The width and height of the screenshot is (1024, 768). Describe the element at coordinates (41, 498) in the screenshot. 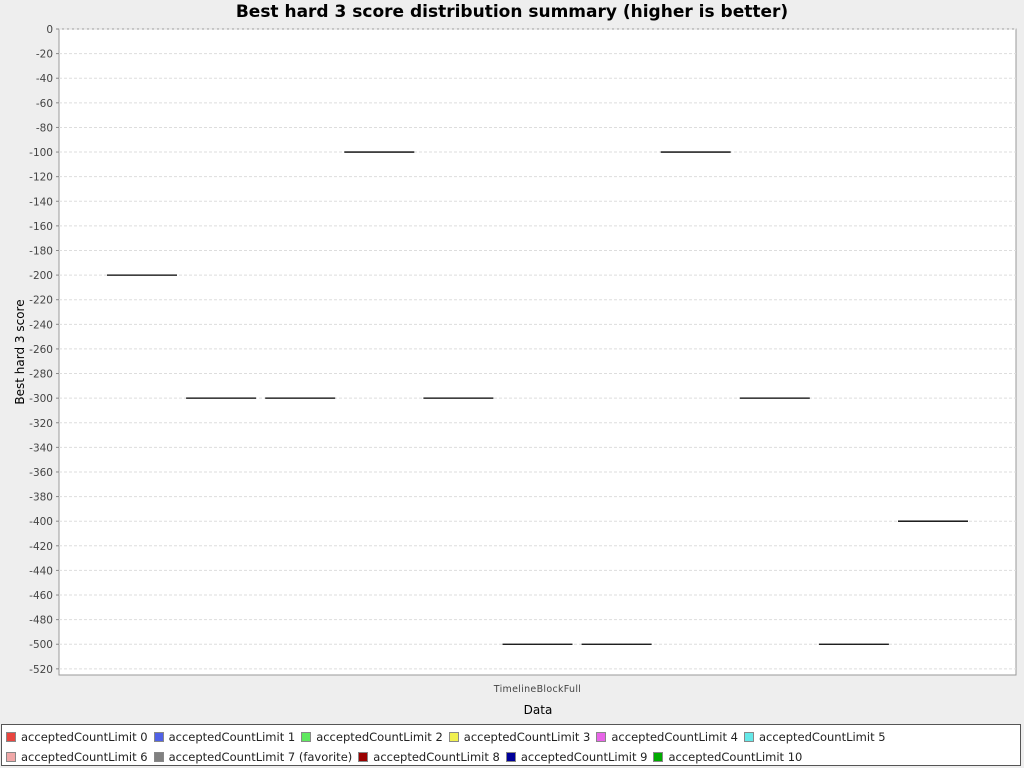

I see `y-tick-label: -380` at that location.